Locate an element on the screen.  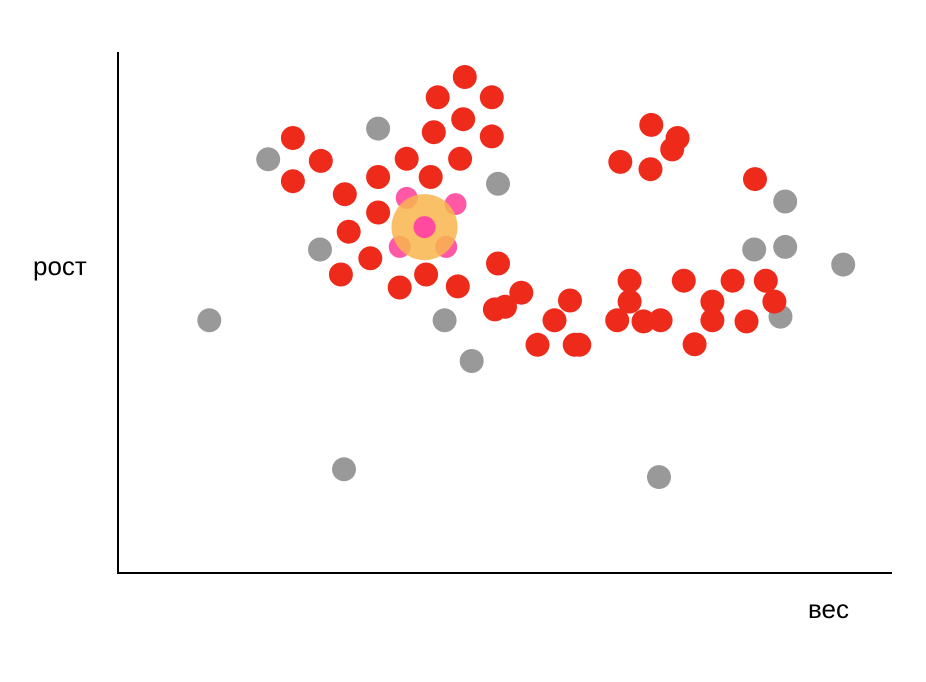
x-axis-label: вес is located at coordinates (828, 609).